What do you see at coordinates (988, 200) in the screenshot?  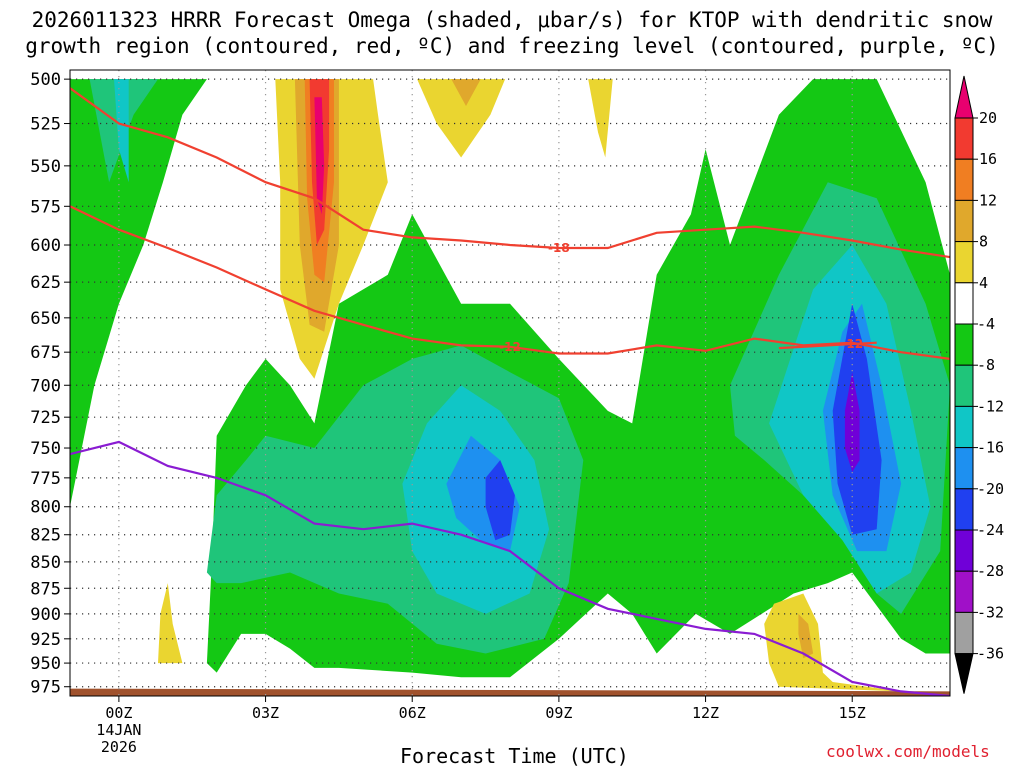 I see `colorbar-label-2: 12` at bounding box center [988, 200].